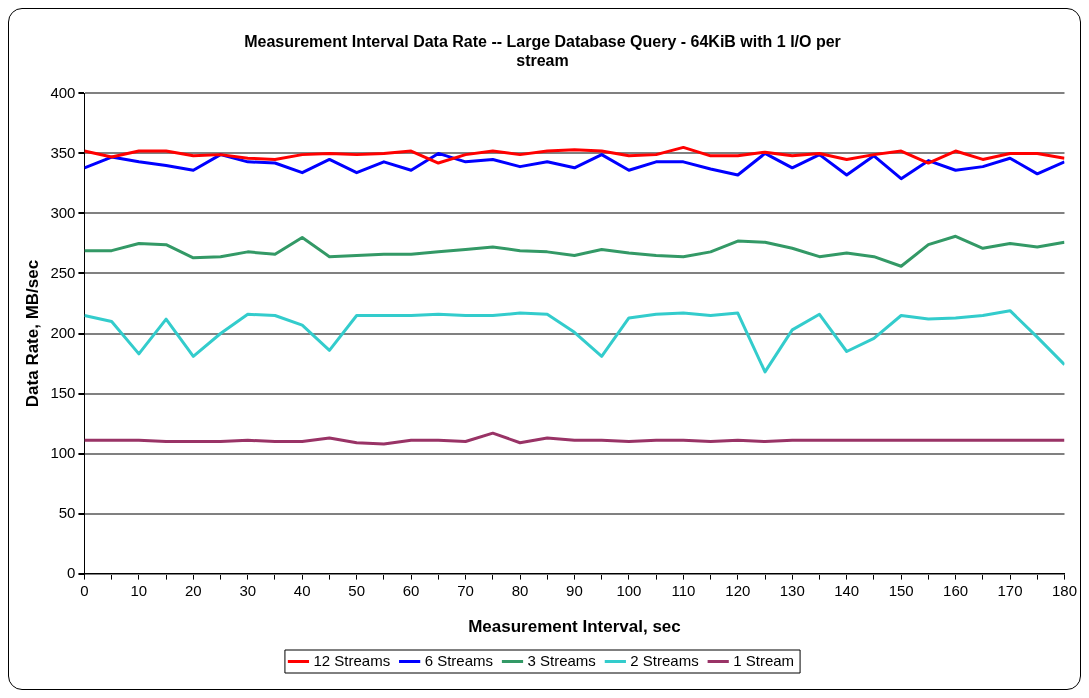 The image size is (1089, 698). Describe the element at coordinates (63, 92) in the screenshot. I see `y-tick-label: 400` at that location.